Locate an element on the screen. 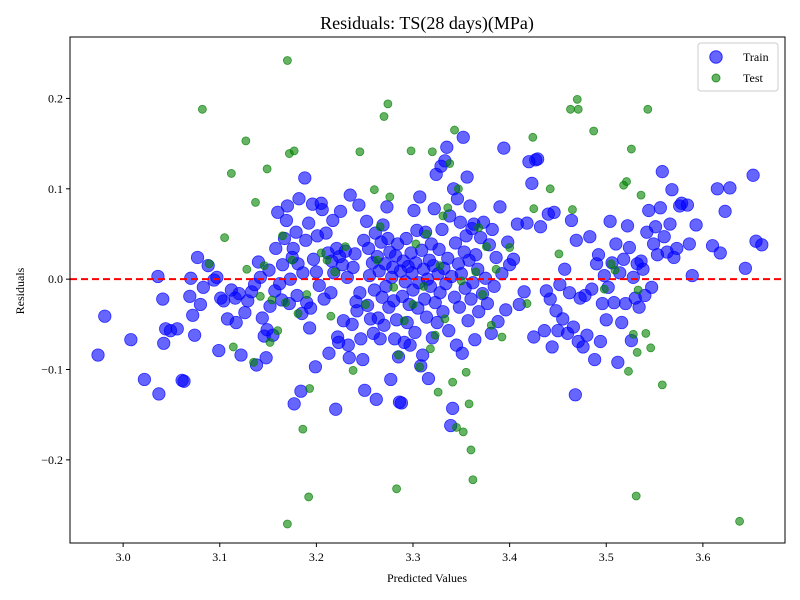 The image size is (800, 600). y-tick-label: 0.1 is located at coordinates (55, 189).